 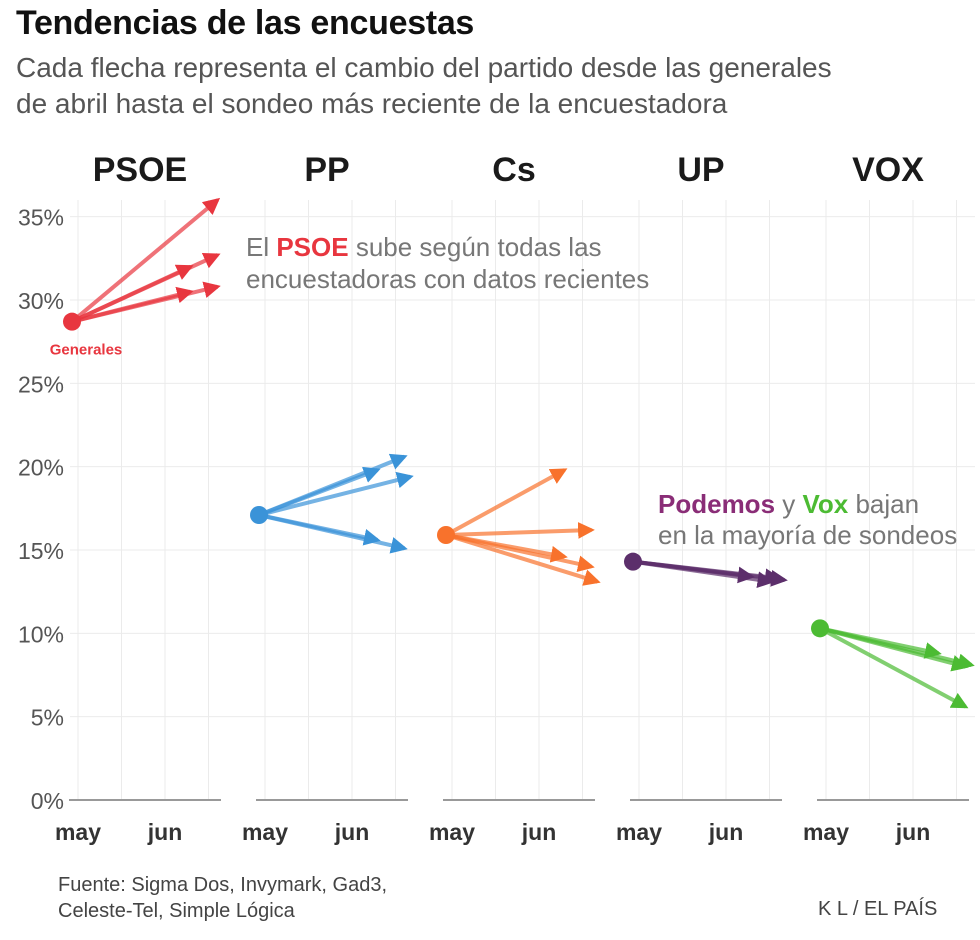 I want to click on panel-cs: Cs may jun, so click(x=515, y=498).